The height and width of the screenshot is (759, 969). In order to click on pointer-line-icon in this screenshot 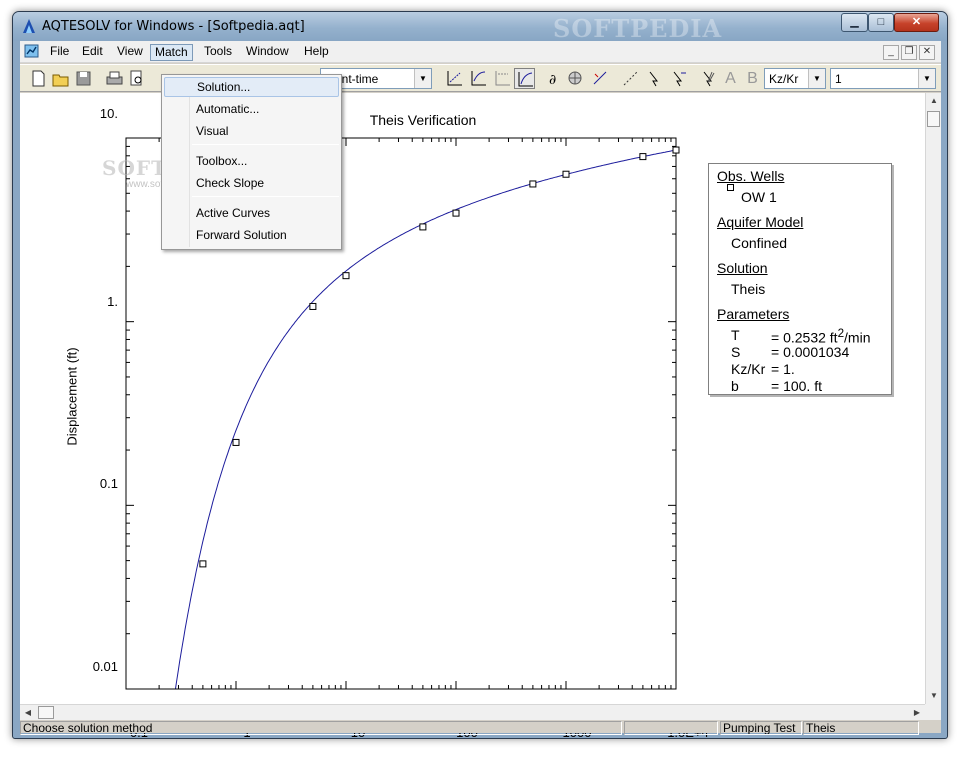, I will do `click(654, 78)`.